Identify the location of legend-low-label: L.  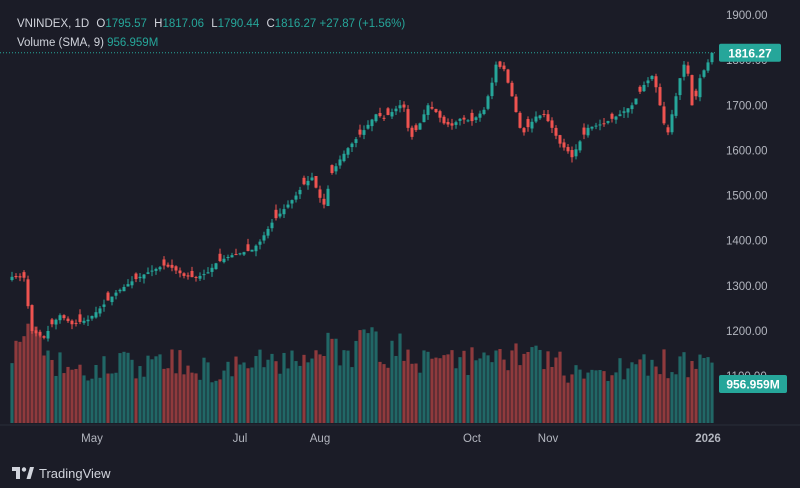
(214, 24).